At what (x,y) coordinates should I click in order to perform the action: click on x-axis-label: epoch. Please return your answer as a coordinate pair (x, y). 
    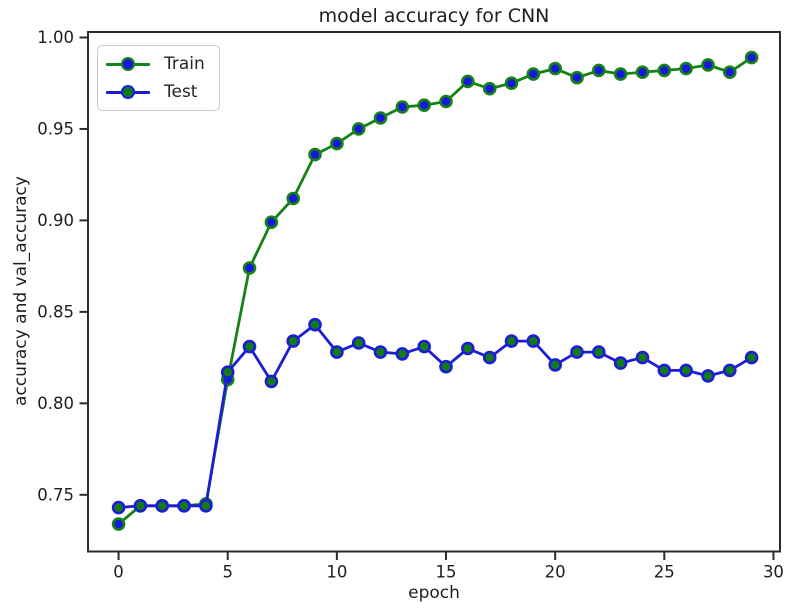
    Looking at the image, I should click on (434, 593).